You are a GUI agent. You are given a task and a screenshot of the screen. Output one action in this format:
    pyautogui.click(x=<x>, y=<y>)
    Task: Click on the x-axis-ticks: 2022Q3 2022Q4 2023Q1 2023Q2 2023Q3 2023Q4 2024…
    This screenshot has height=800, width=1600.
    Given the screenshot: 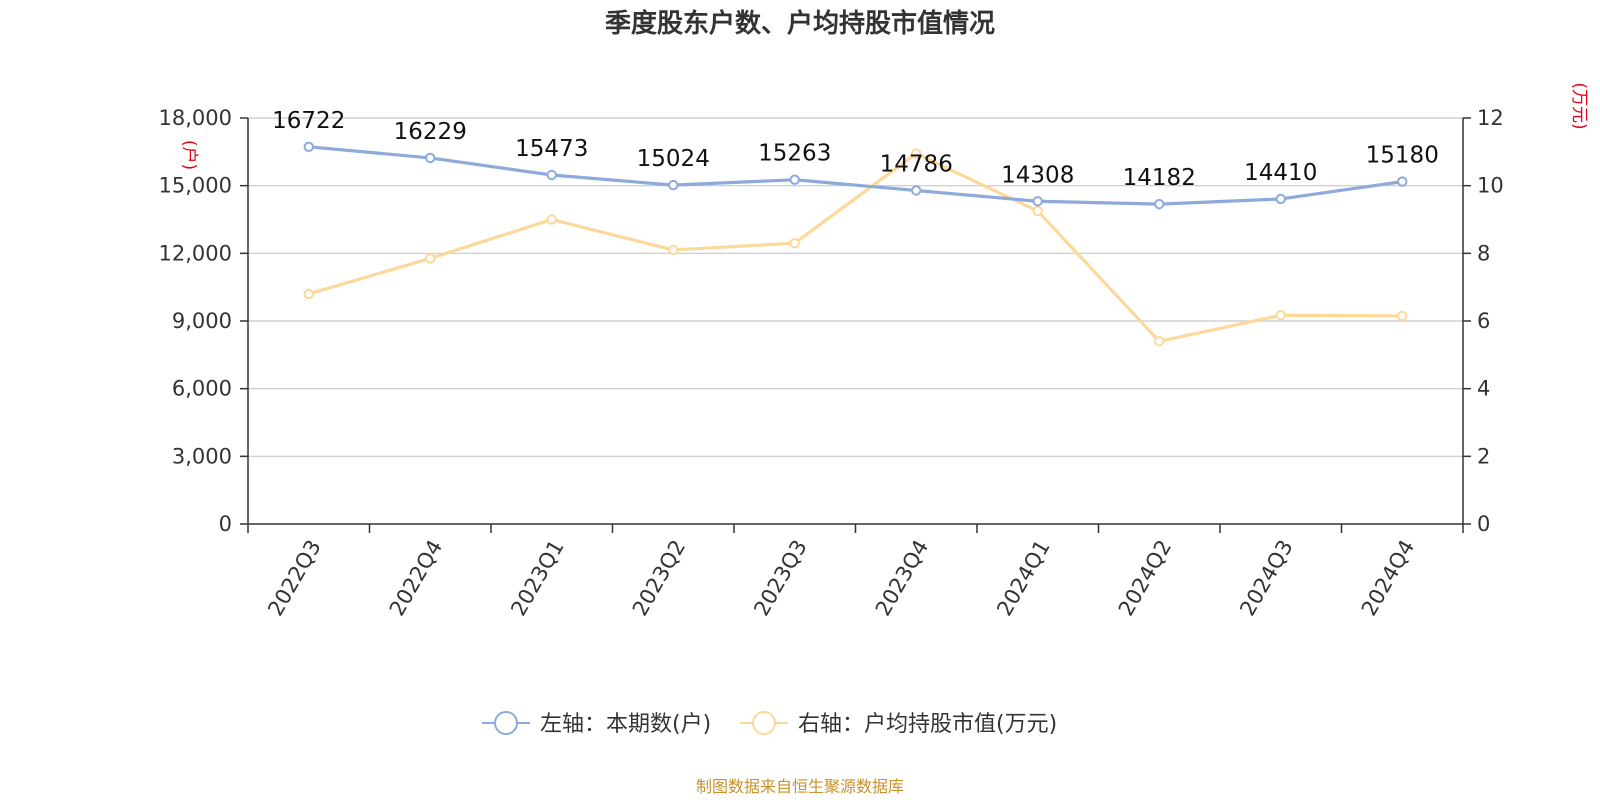 What is the action you would take?
    pyautogui.click(x=855, y=572)
    